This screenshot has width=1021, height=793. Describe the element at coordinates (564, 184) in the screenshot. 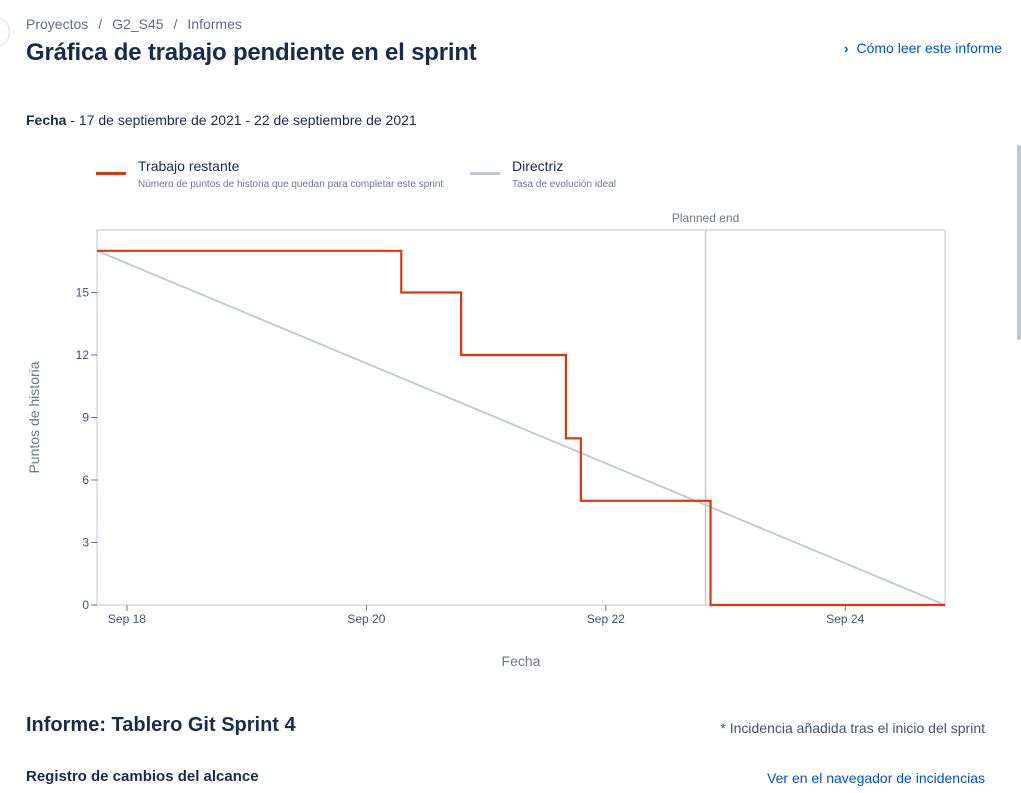

I see `legend-desc-guideline: Tasa de evolución ideal` at that location.